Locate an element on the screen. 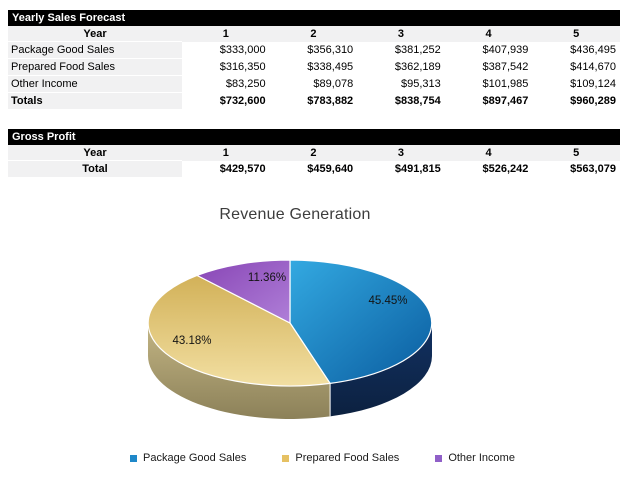  legend-swatch-gold-icon is located at coordinates (286, 458).